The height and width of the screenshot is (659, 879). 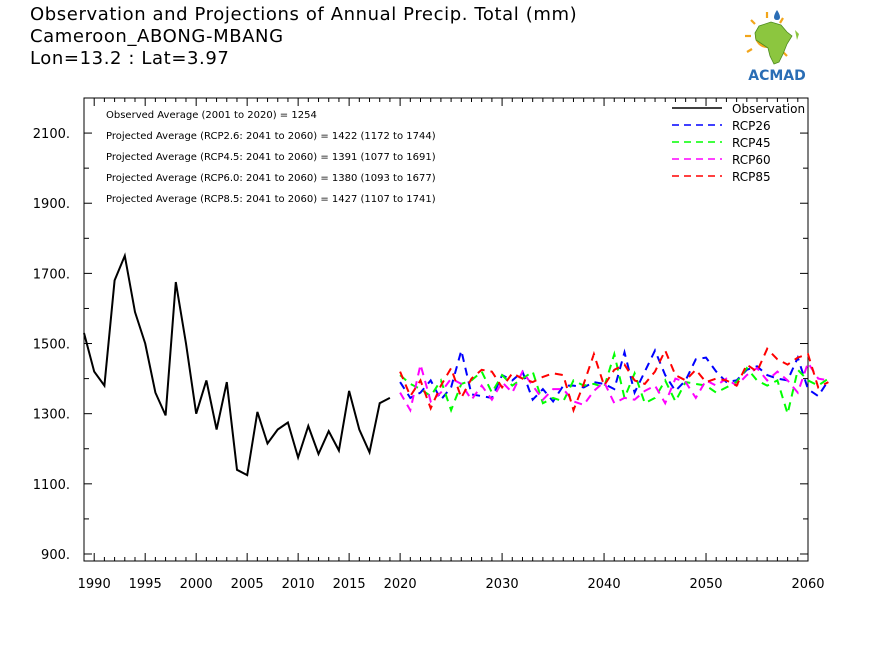 What do you see at coordinates (604, 584) in the screenshot?
I see `x-tick-label: 2040` at bounding box center [604, 584].